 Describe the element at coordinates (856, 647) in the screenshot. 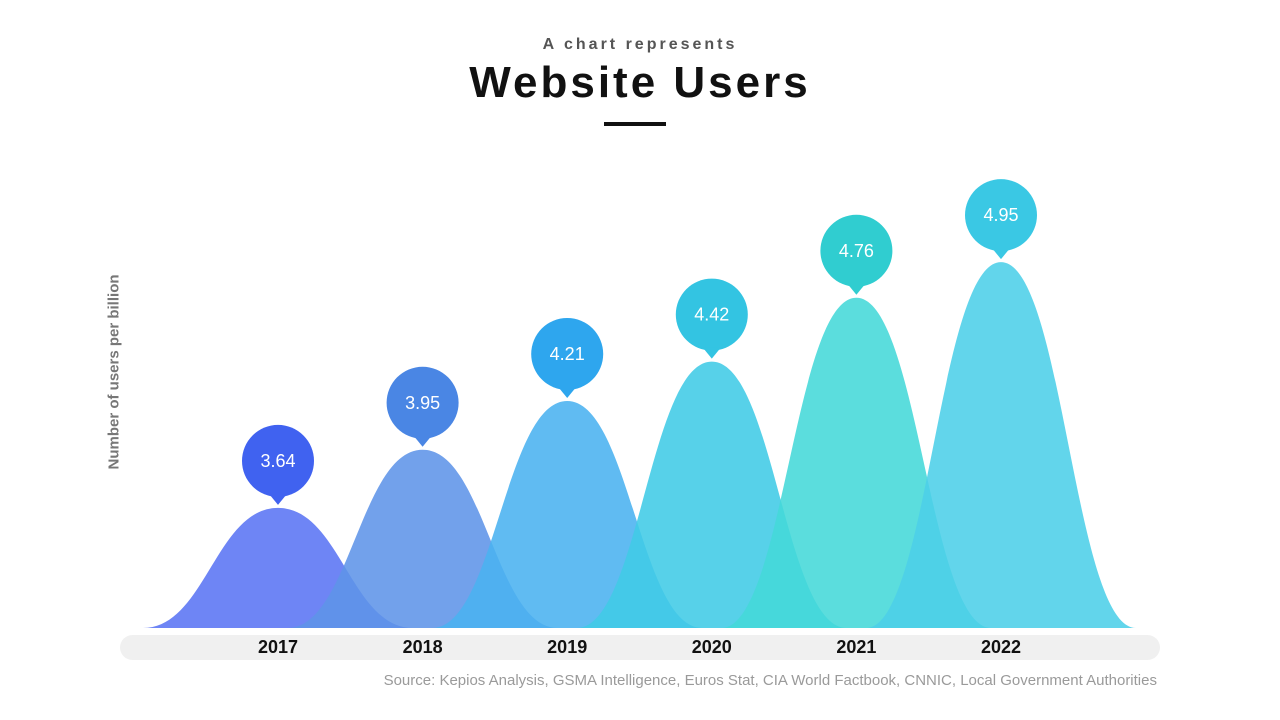

I see `x-tick-2021: 2021` at that location.